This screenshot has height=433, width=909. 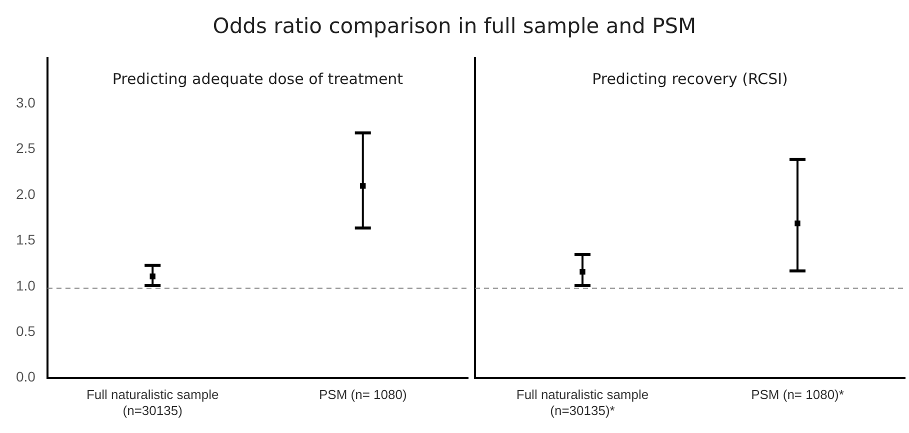 What do you see at coordinates (152, 402) in the screenshot?
I see `x-tick-label: Full naturalistic sample (n=30135)` at bounding box center [152, 402].